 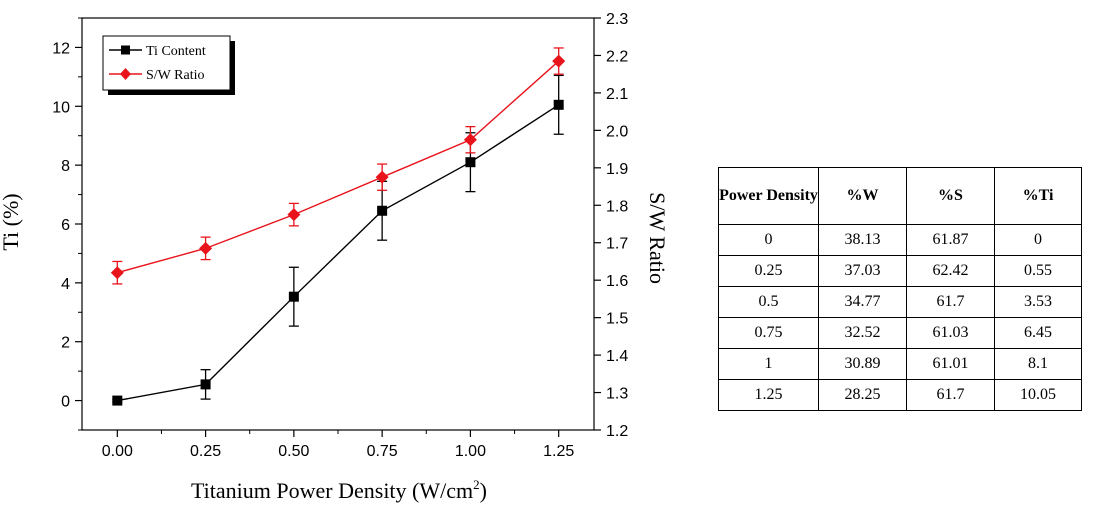 I want to click on y-left-tick-label: 8, so click(x=65, y=166).